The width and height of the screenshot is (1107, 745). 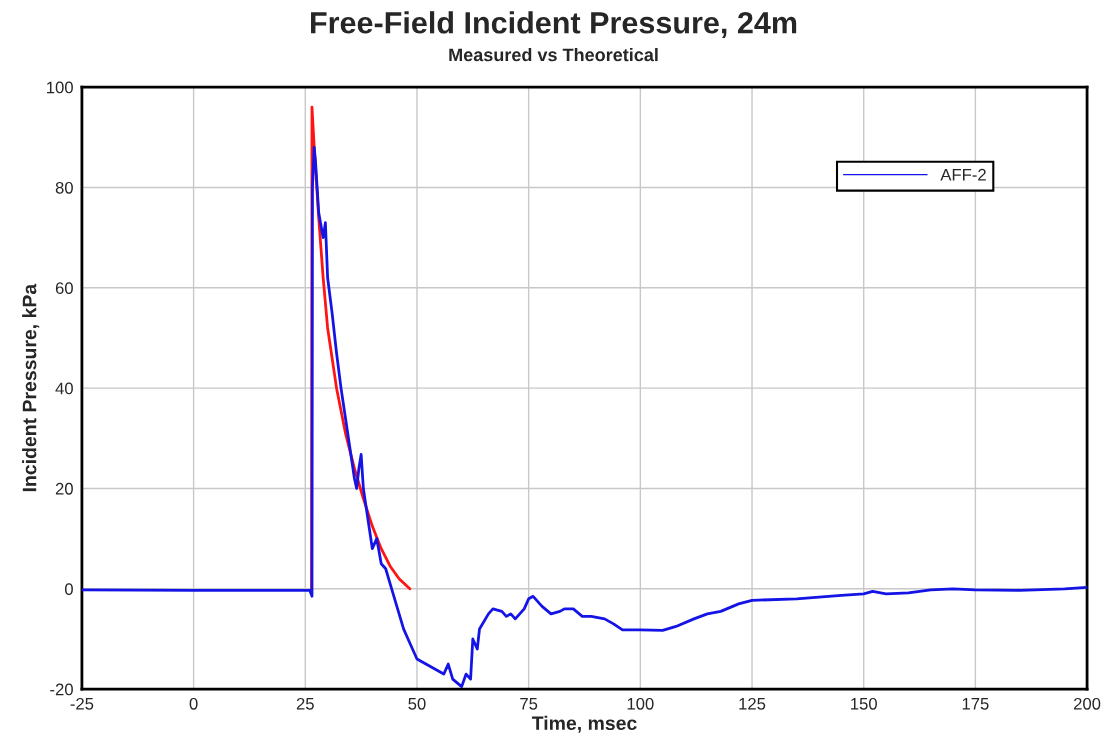 What do you see at coordinates (61, 689) in the screenshot?
I see `y-tick-label: -20` at bounding box center [61, 689].